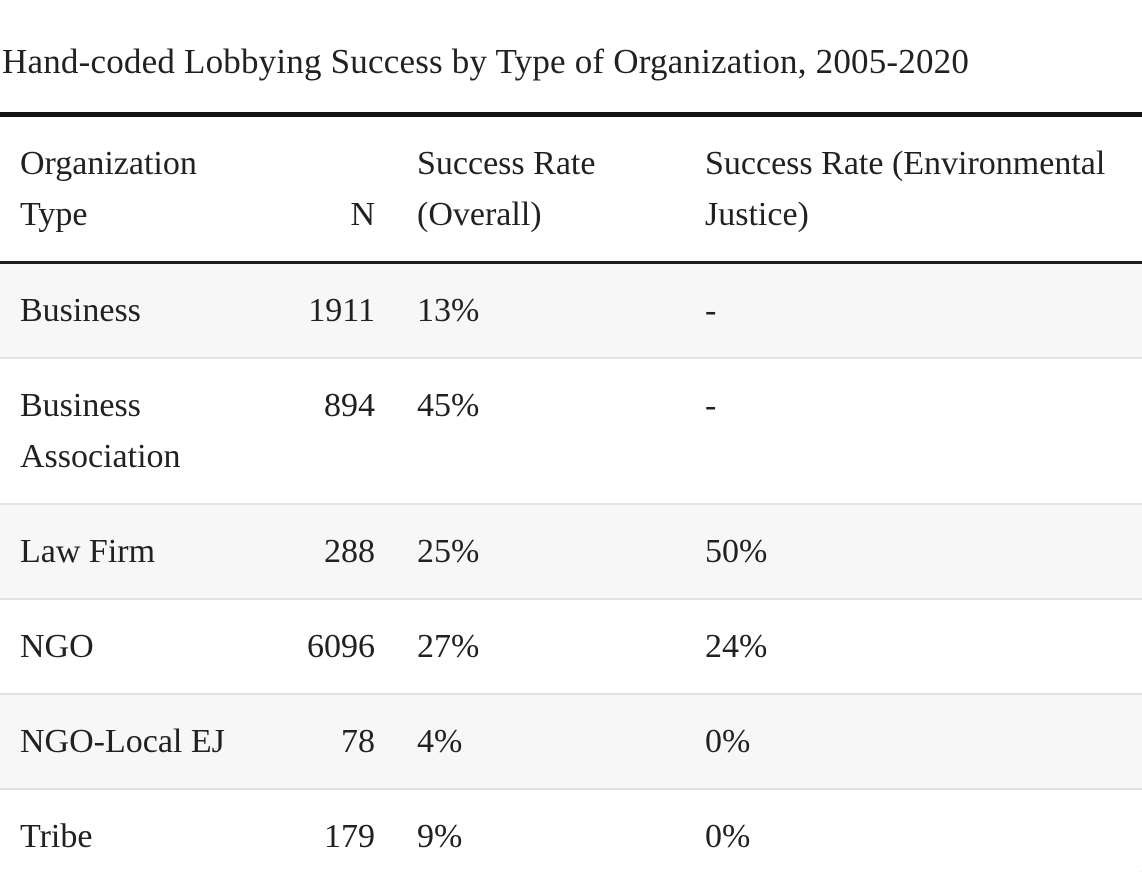 This screenshot has height=872, width=1142. Describe the element at coordinates (506, 189) in the screenshot. I see `column-header-success-rate-overall: Success Rate (Overall)` at that location.